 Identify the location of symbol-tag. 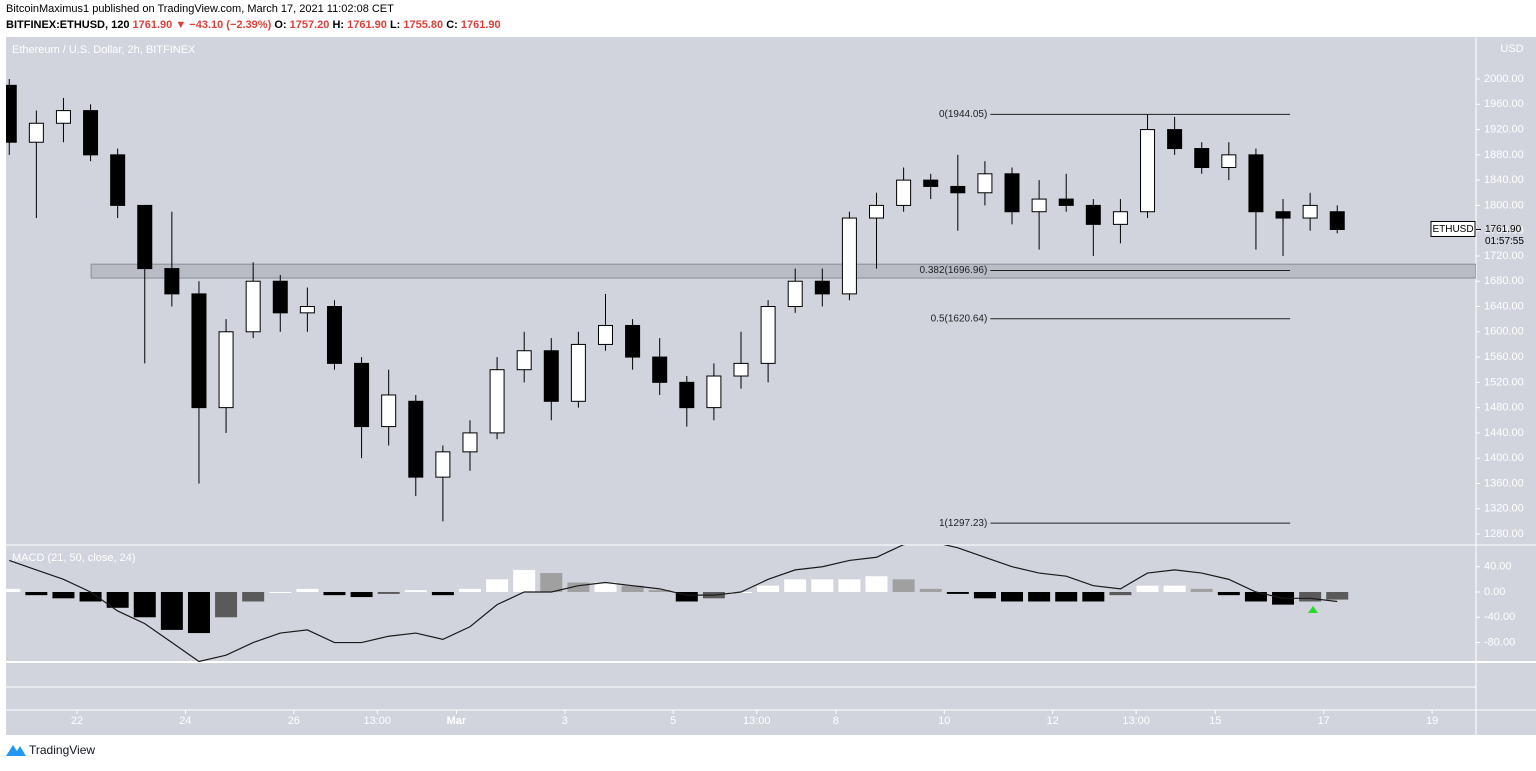
(1453, 228).